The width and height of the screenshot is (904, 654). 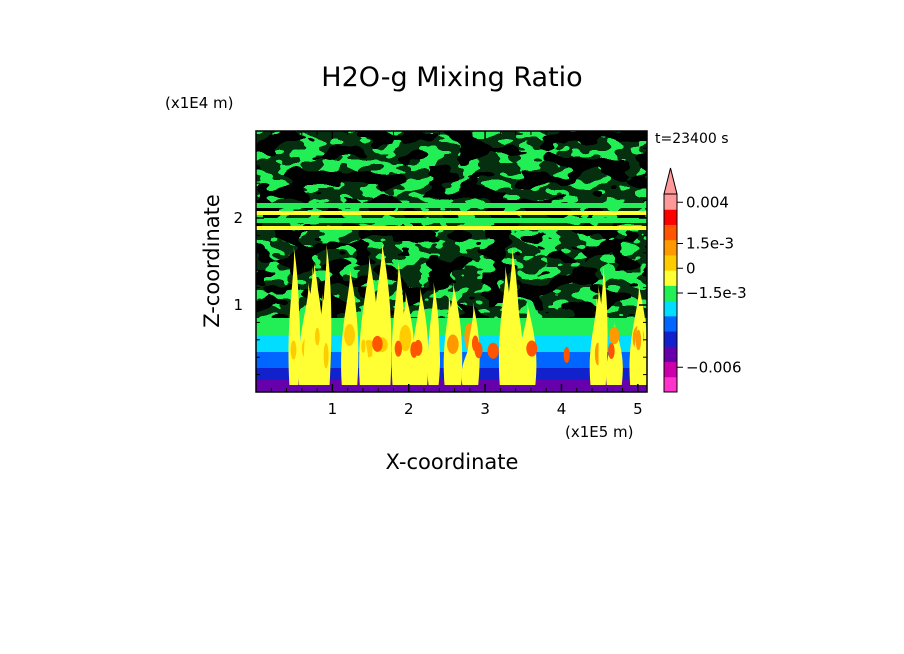 What do you see at coordinates (670, 181) in the screenshot?
I see `colorbar-arrow` at bounding box center [670, 181].